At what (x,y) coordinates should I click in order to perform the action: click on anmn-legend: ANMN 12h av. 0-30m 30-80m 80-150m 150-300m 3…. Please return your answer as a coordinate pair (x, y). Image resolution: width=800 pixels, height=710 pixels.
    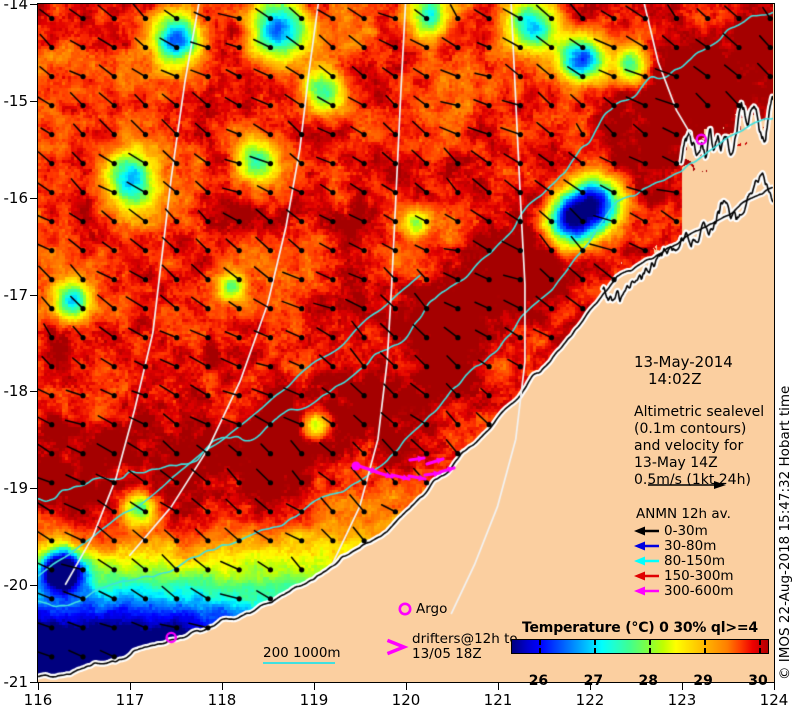
    Looking at the image, I should click on (684, 552).